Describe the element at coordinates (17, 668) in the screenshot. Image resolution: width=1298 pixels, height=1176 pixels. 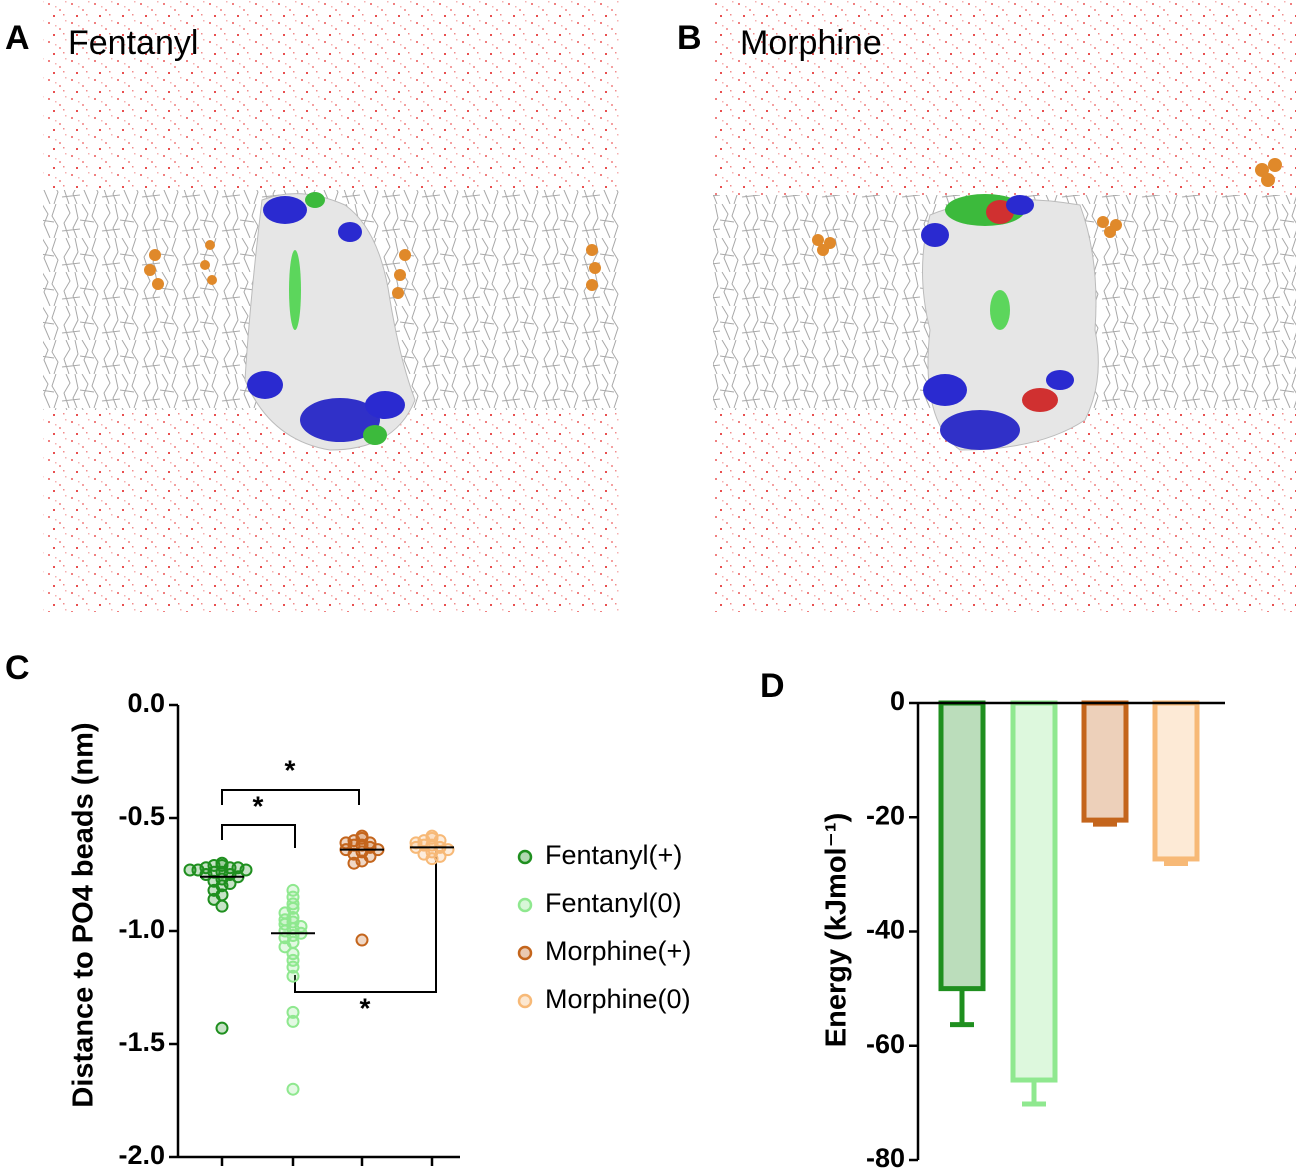
I see `panel-label: C` at that location.